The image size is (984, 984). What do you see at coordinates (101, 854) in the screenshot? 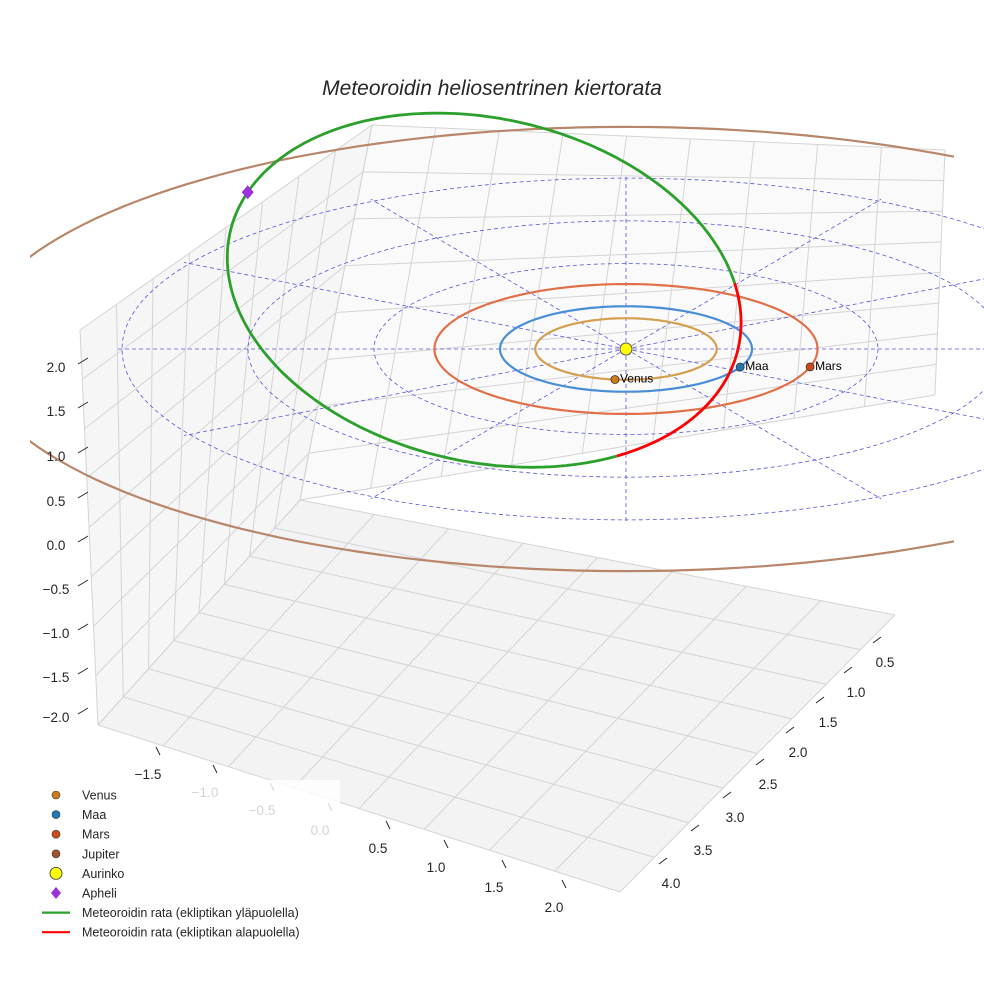
I see `legend-label: Jupiter` at bounding box center [101, 854].